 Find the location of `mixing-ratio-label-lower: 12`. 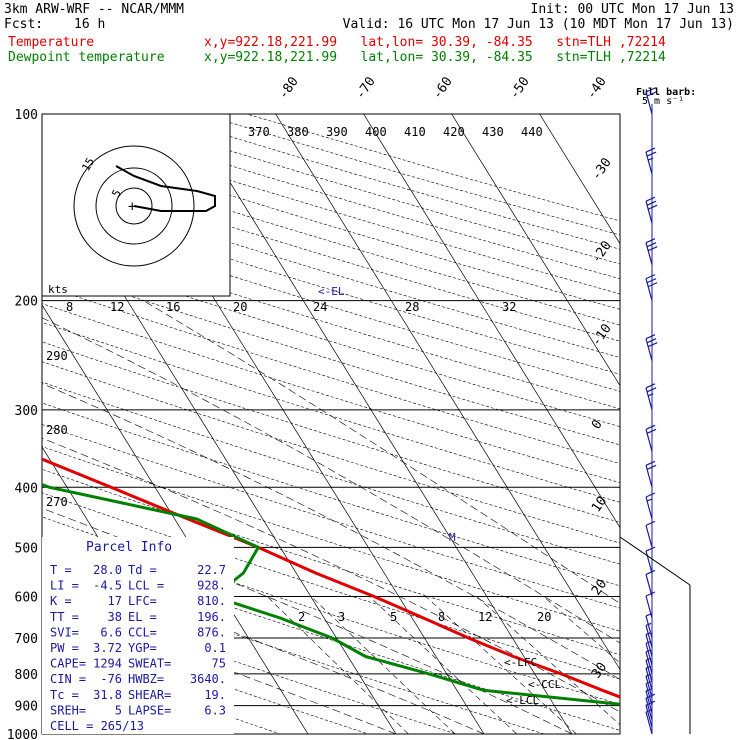

mixing-ratio-label-lower: 12 is located at coordinates (485, 617).